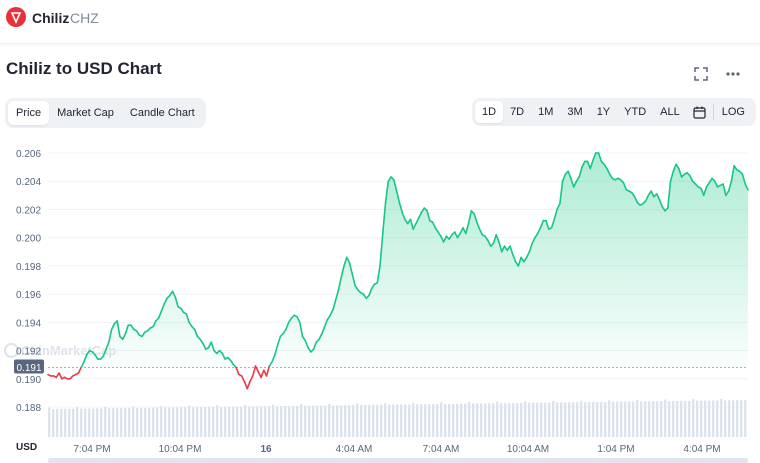  What do you see at coordinates (11, 350) in the screenshot?
I see `watermark-logo-icon` at bounding box center [11, 350].